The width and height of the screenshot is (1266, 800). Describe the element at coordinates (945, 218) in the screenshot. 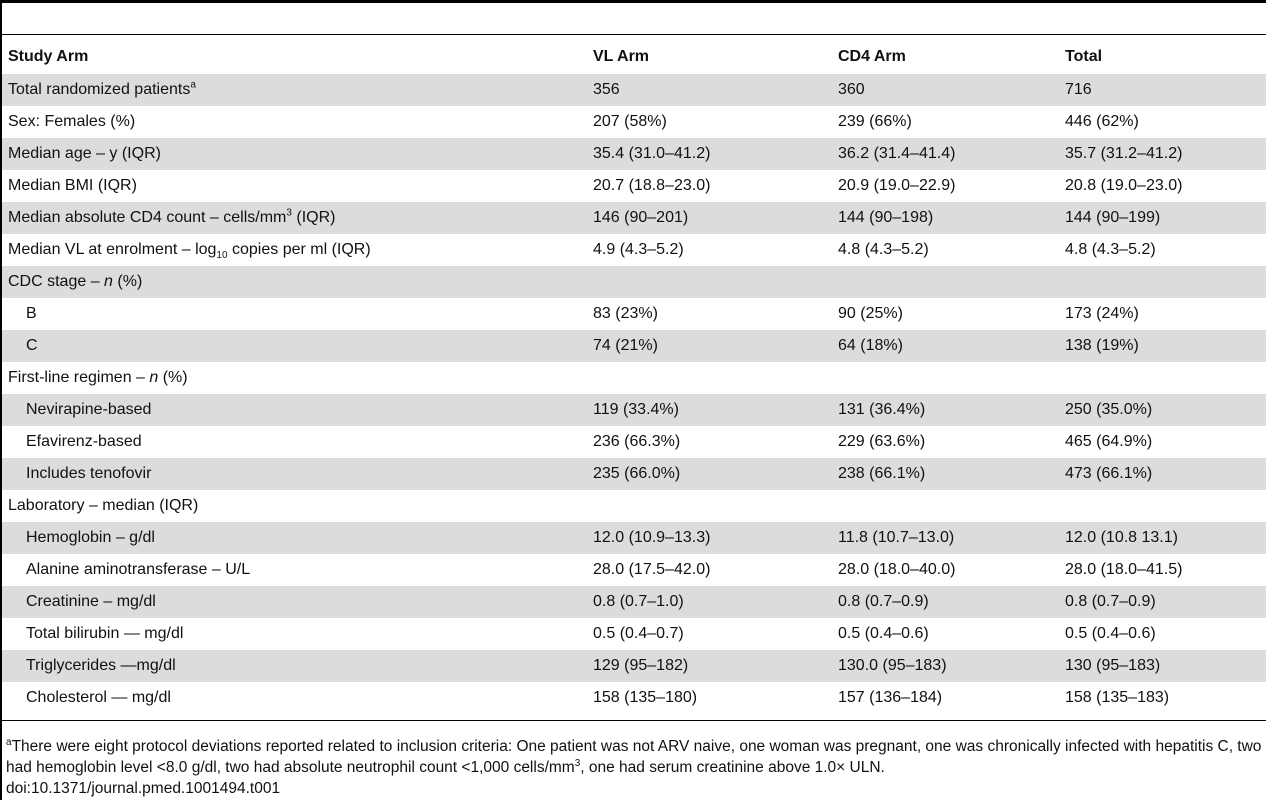

I see `cell-cd4-arm: 144 (90–198)` at that location.